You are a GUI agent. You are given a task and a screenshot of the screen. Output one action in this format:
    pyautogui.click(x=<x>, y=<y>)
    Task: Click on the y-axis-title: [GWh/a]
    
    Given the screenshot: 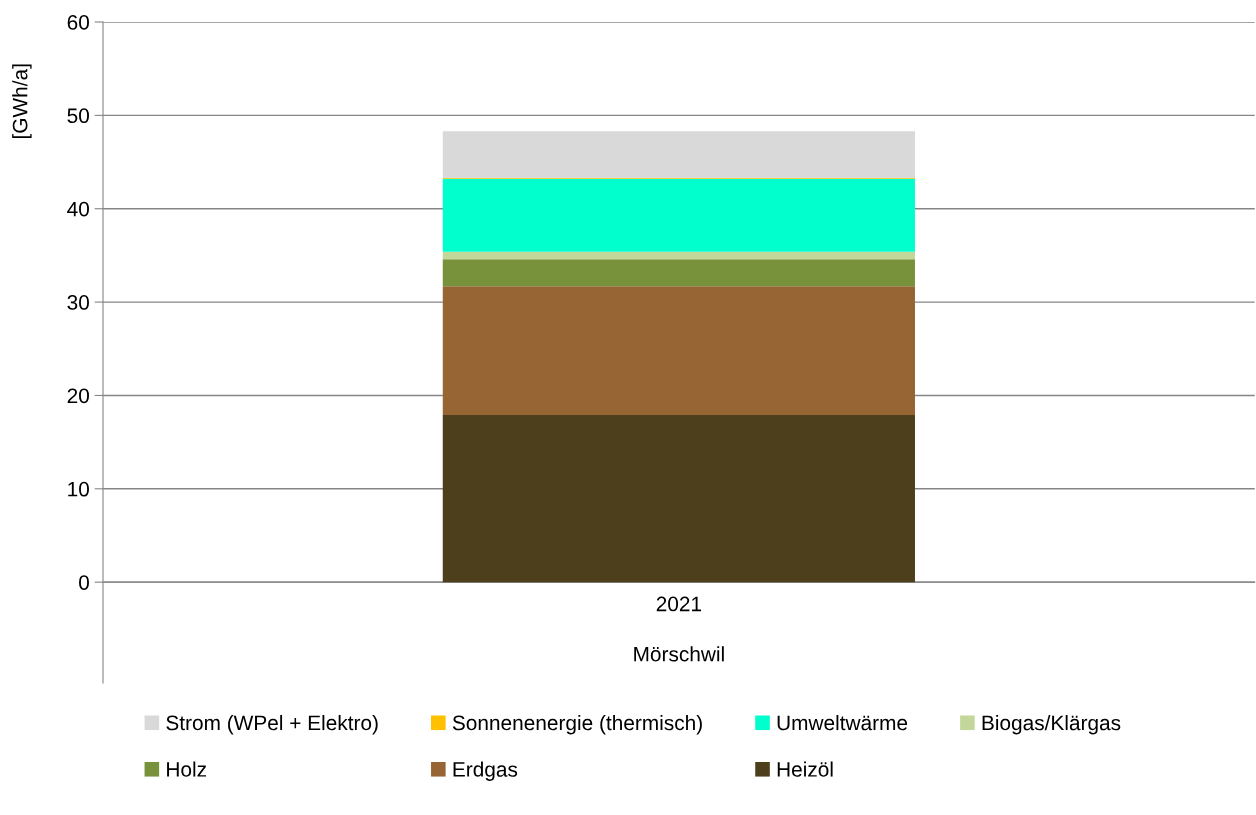 What is the action you would take?
    pyautogui.click(x=22, y=101)
    